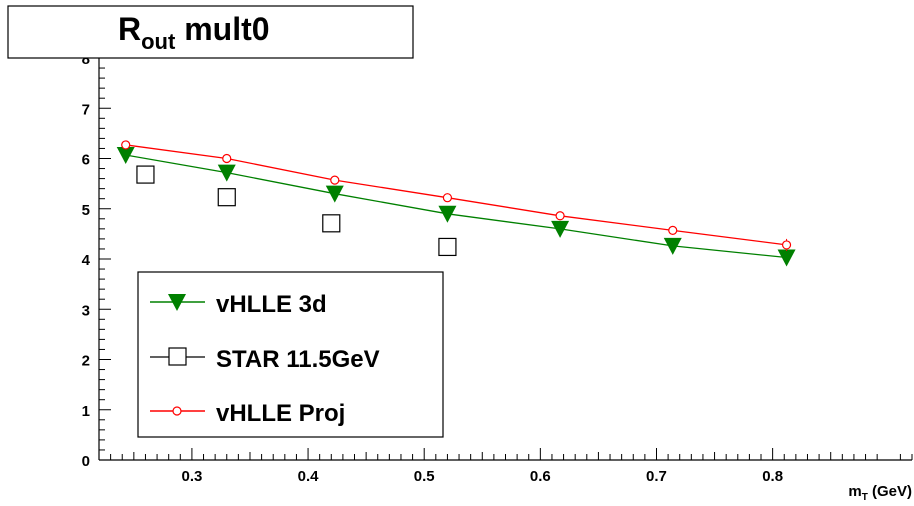  I want to click on y-tick-label: 8, so click(86, 59).